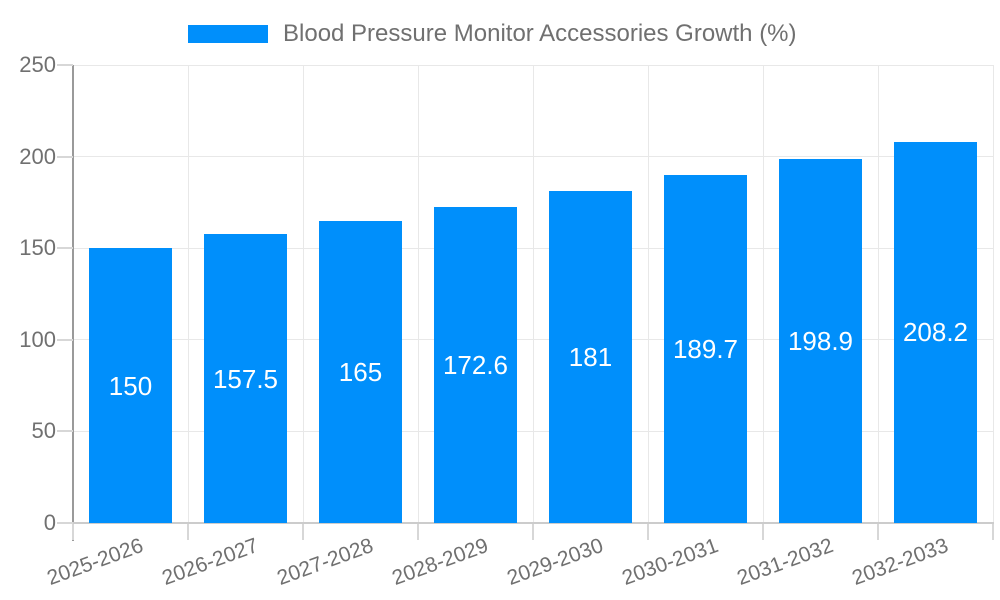 The width and height of the screenshot is (1000, 600). I want to click on legend-marker-swatch, so click(228, 34).